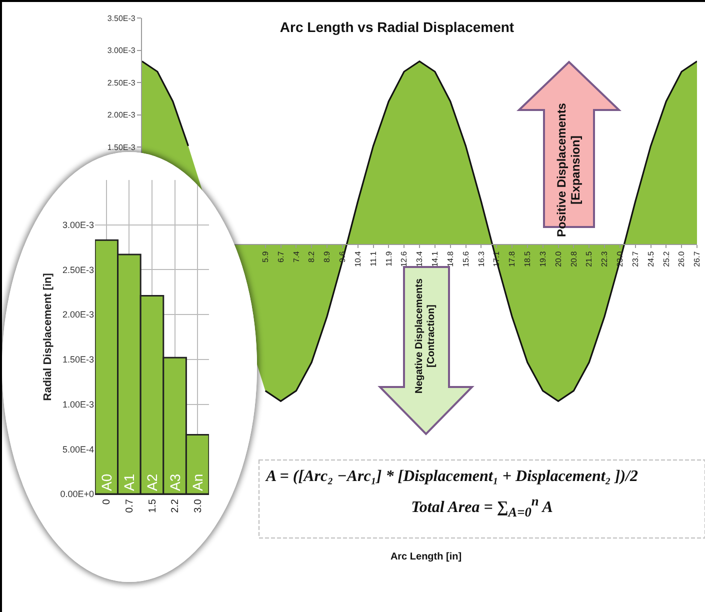  Describe the element at coordinates (77, 494) in the screenshot. I see `y-tick-label: 0.00E+0` at that location.